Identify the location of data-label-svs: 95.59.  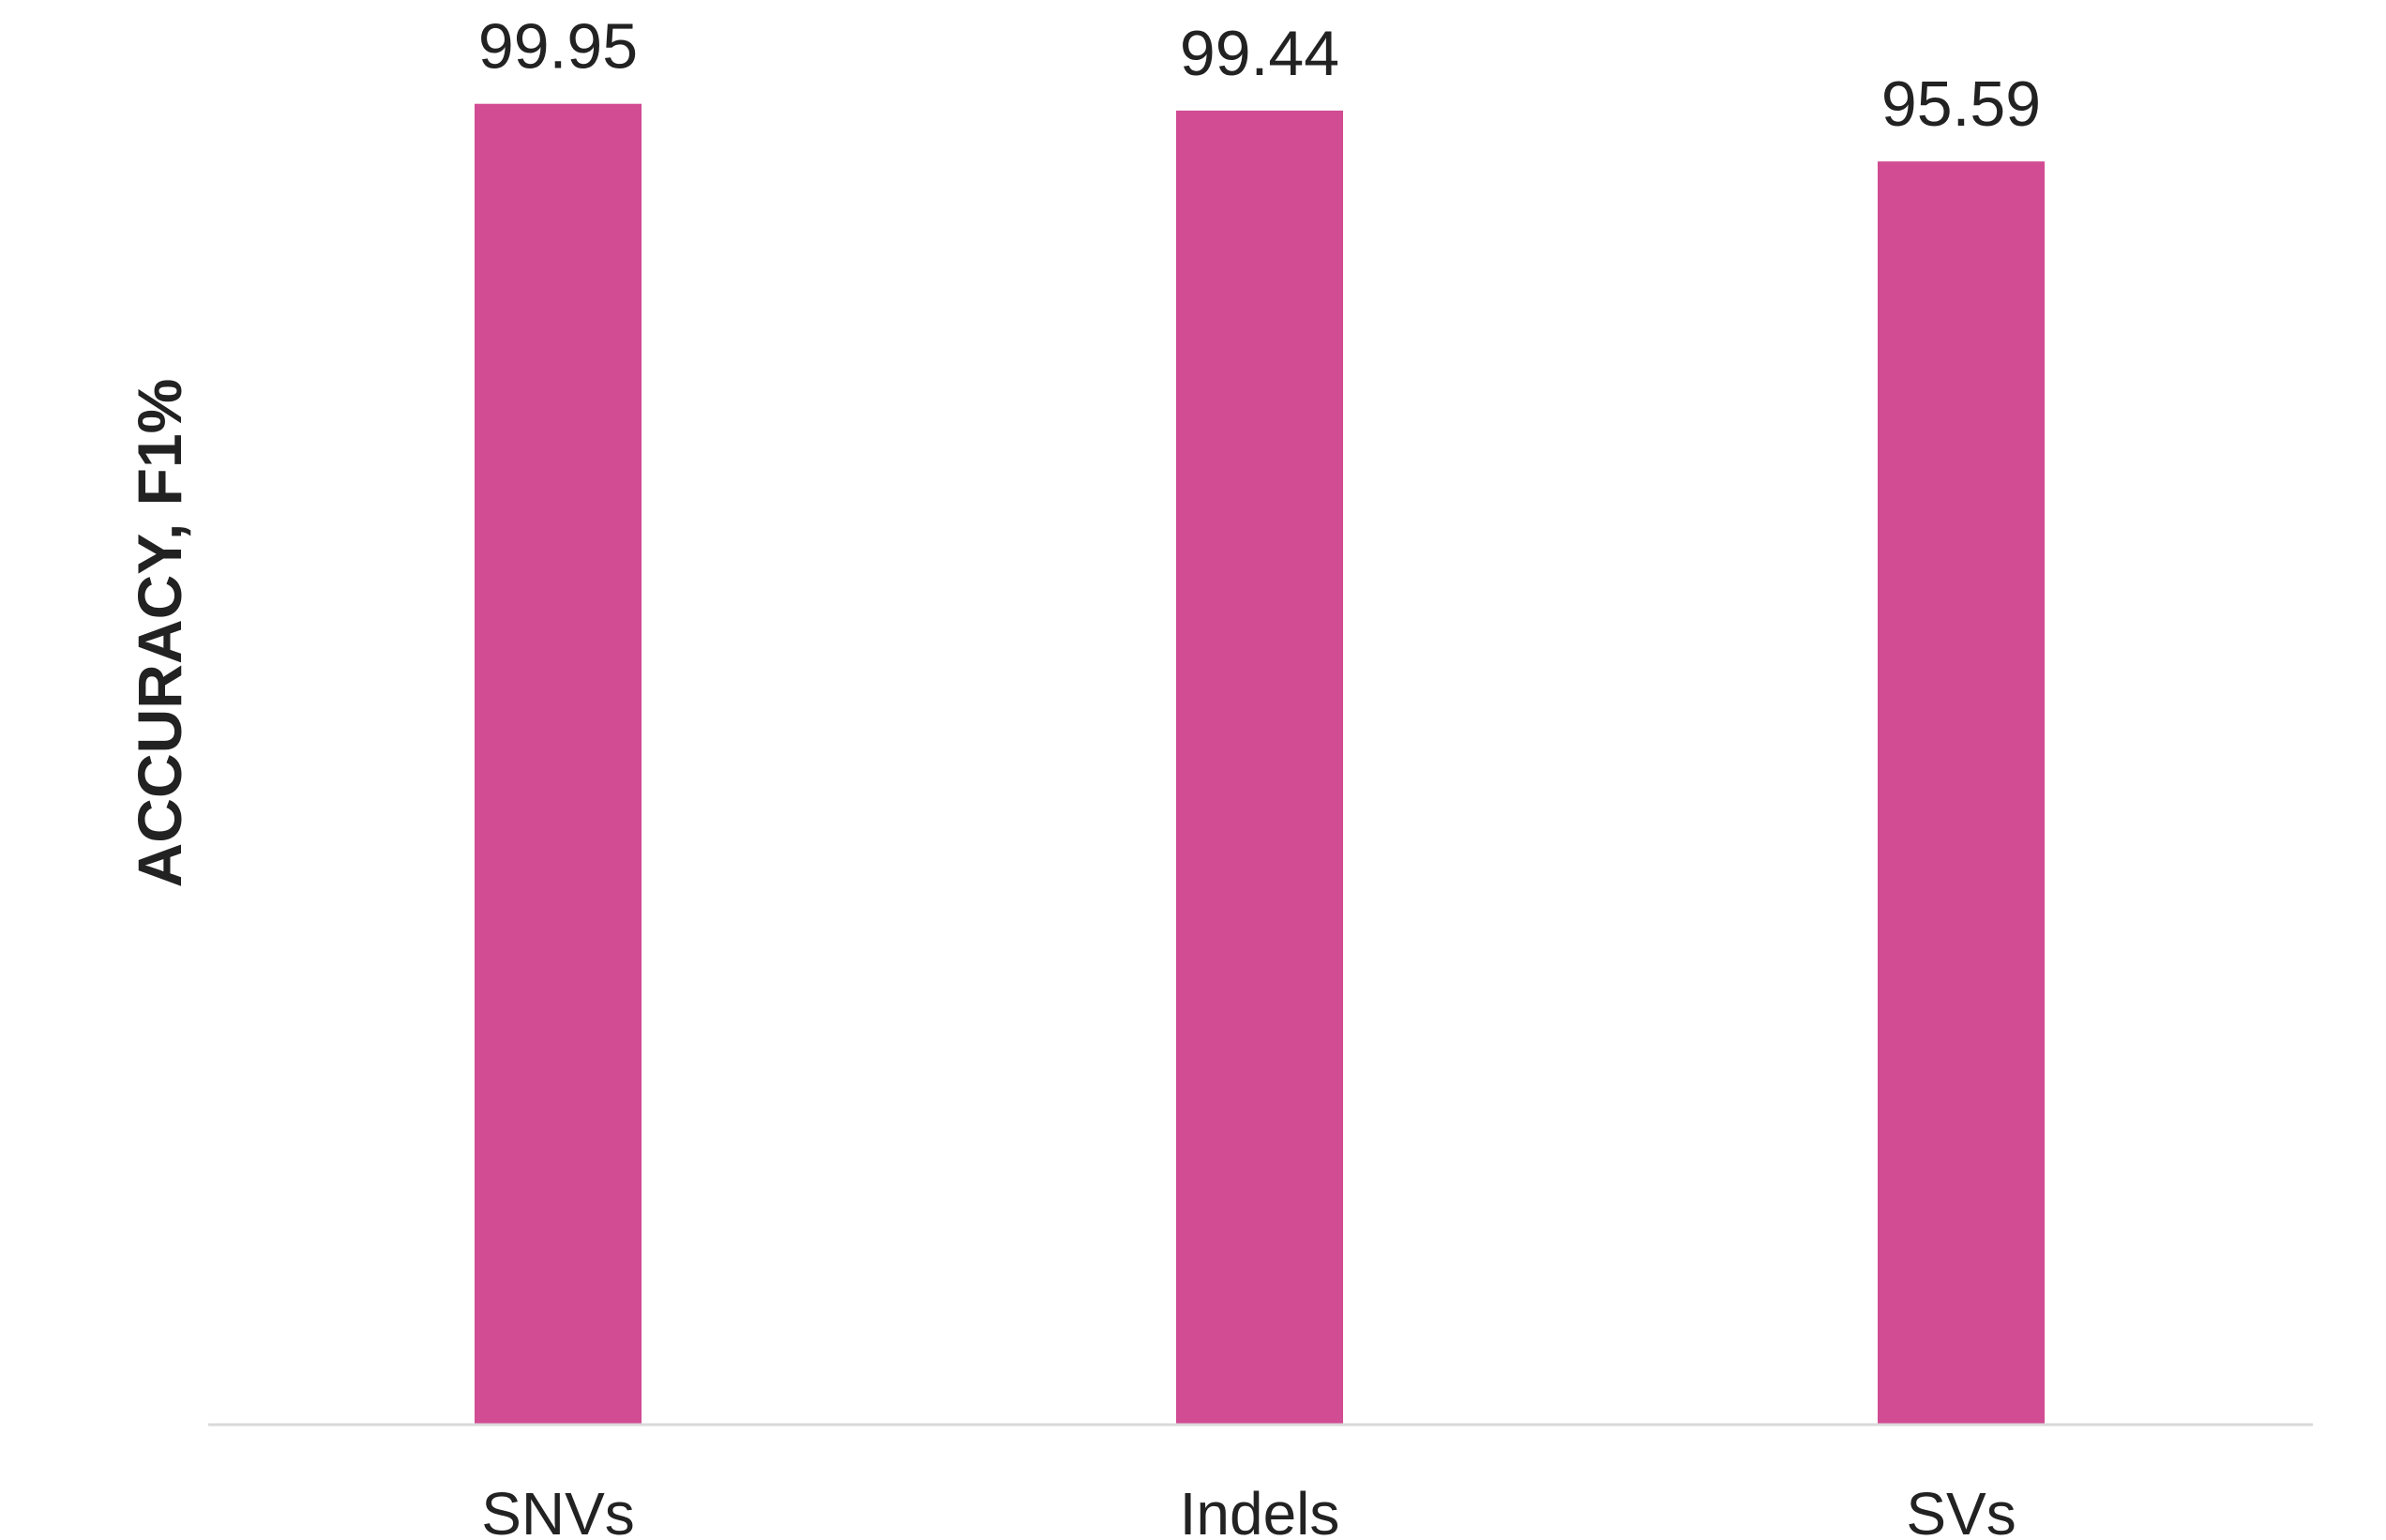
(1961, 104).